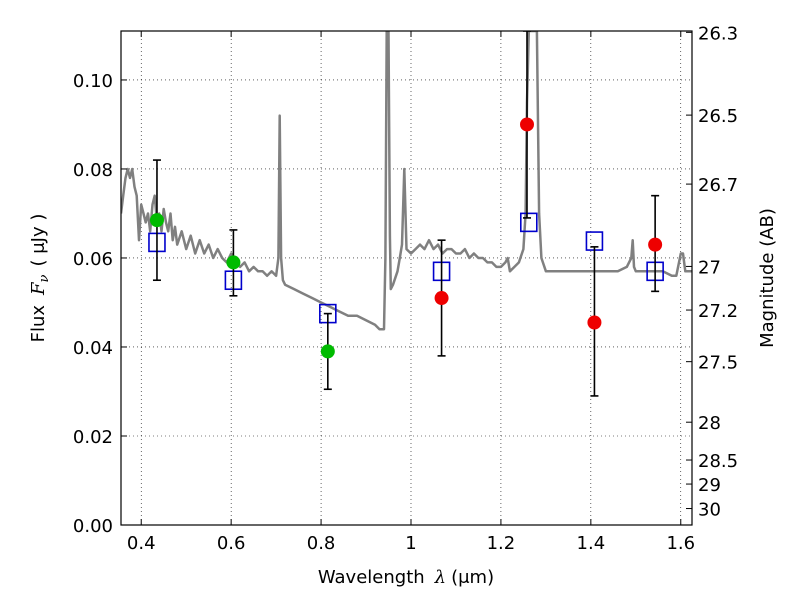 The height and width of the screenshot is (600, 800). What do you see at coordinates (709, 510) in the screenshot?
I see `y2-tick-label: 30` at bounding box center [709, 510].